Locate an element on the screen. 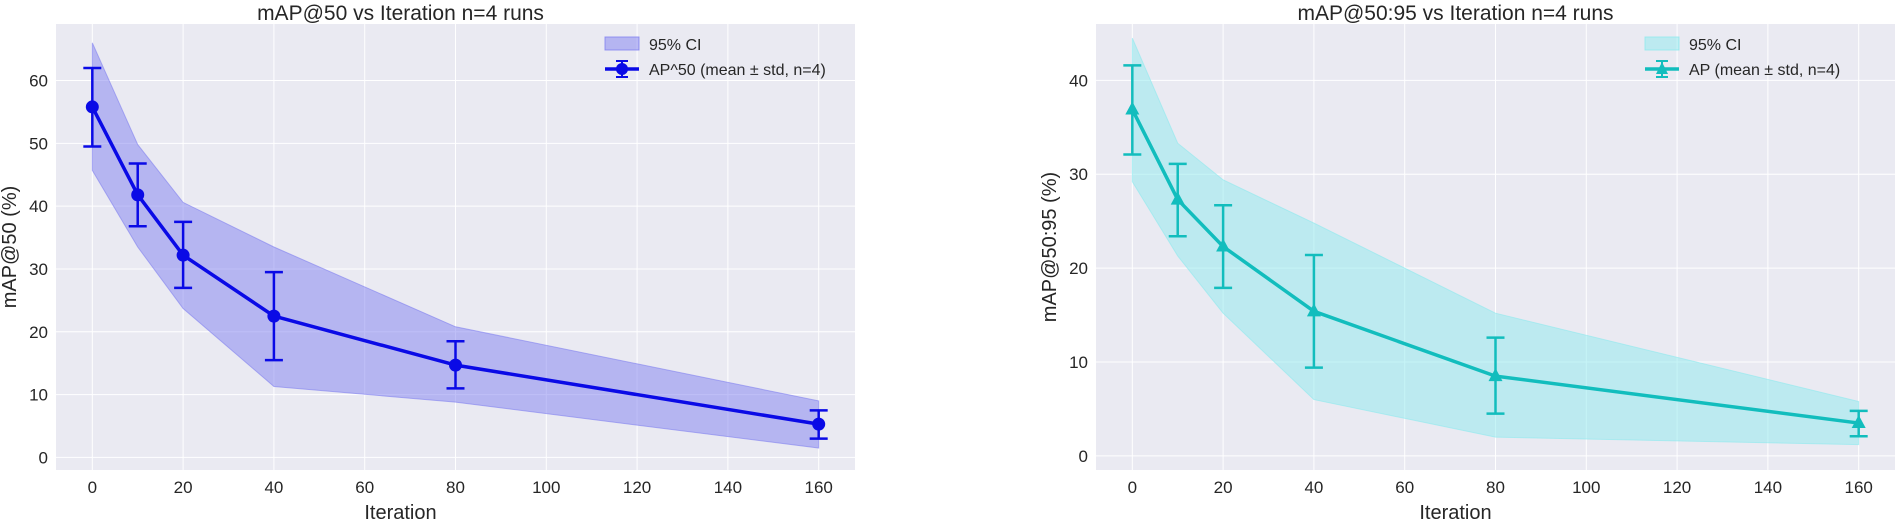 This screenshot has width=1896, height=520. right-legend-marker is located at coordinates (1662, 68).